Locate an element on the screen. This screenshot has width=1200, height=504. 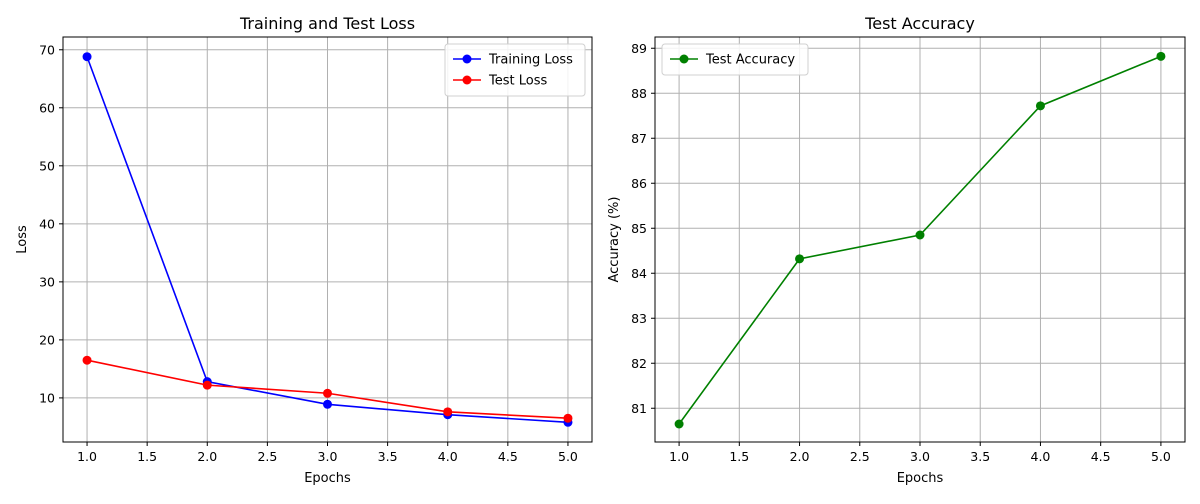
y-tick-label: 83 is located at coordinates (639, 318).